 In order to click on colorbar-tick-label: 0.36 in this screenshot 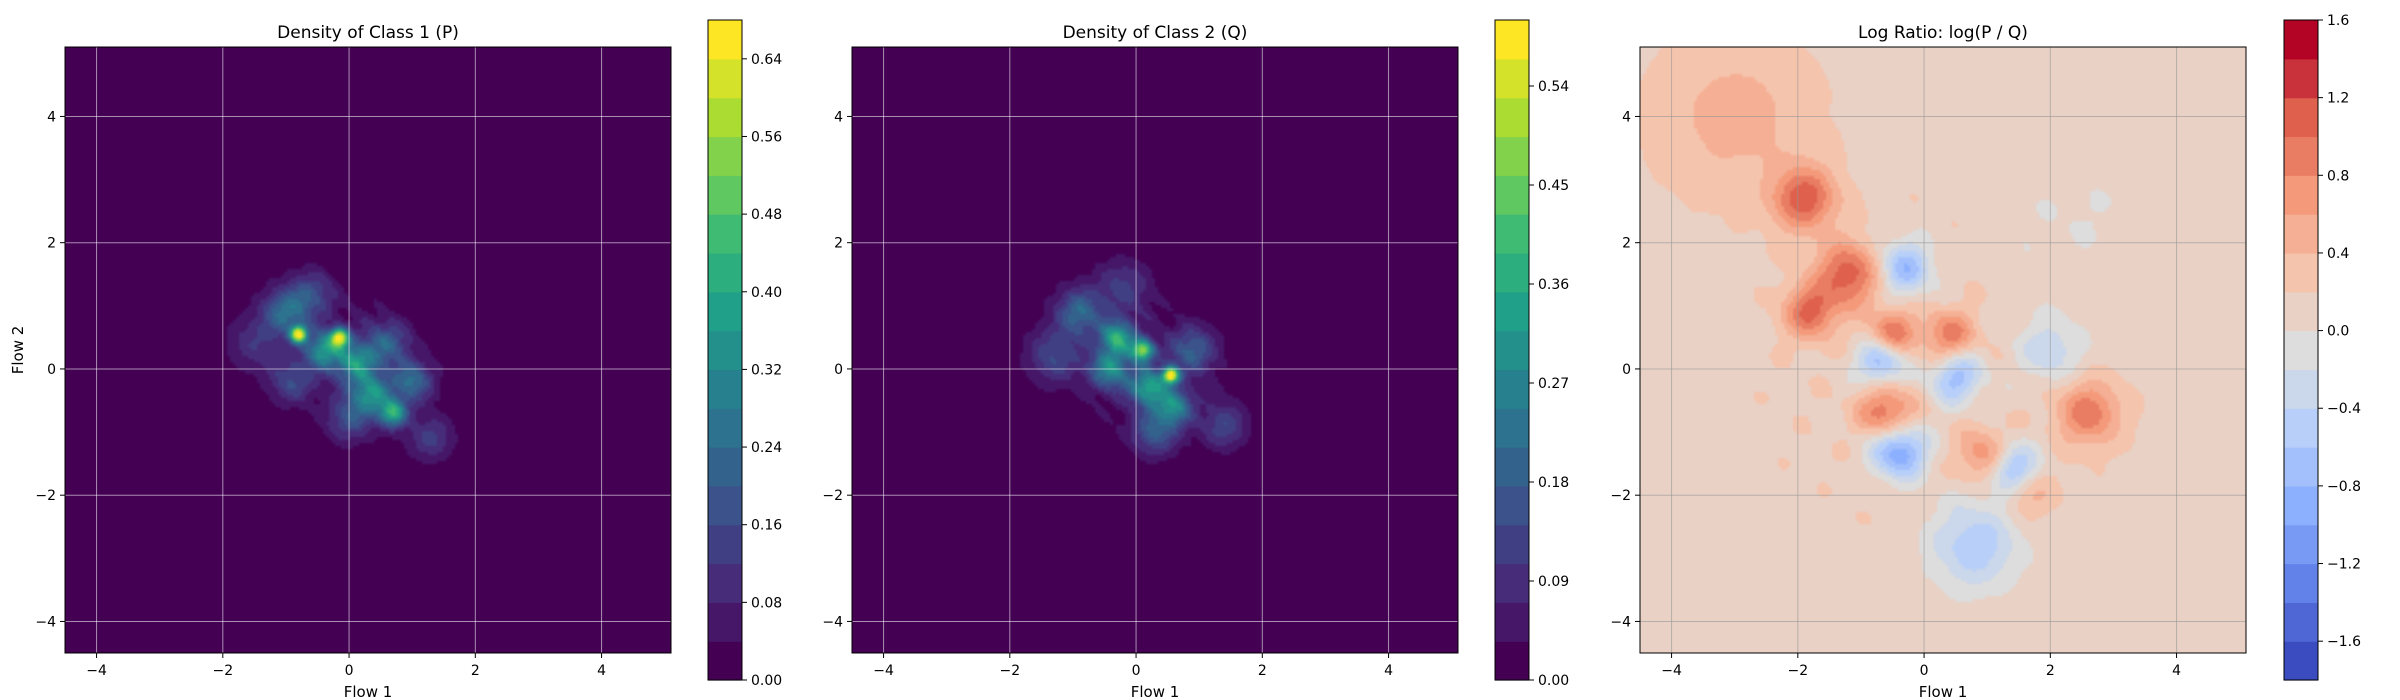, I will do `click(1553, 285)`.